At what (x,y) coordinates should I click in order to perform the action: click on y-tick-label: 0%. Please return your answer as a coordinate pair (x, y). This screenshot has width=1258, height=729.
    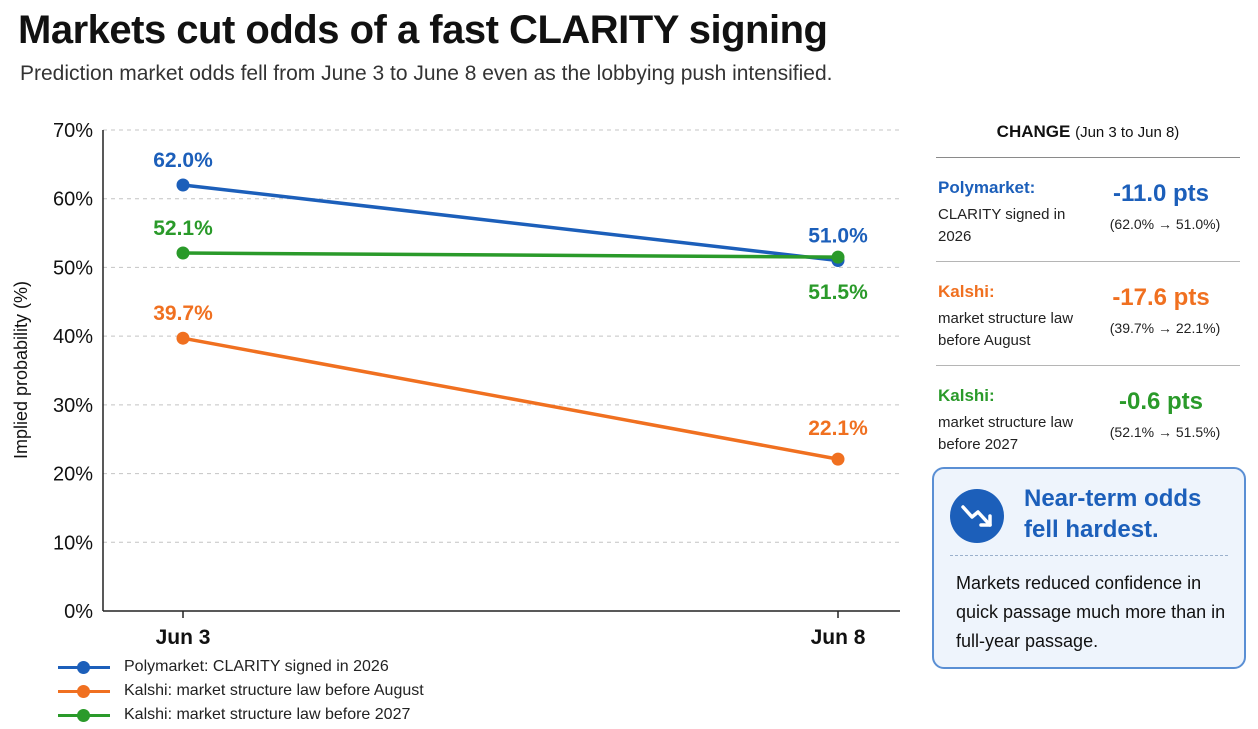
    Looking at the image, I should click on (78, 612).